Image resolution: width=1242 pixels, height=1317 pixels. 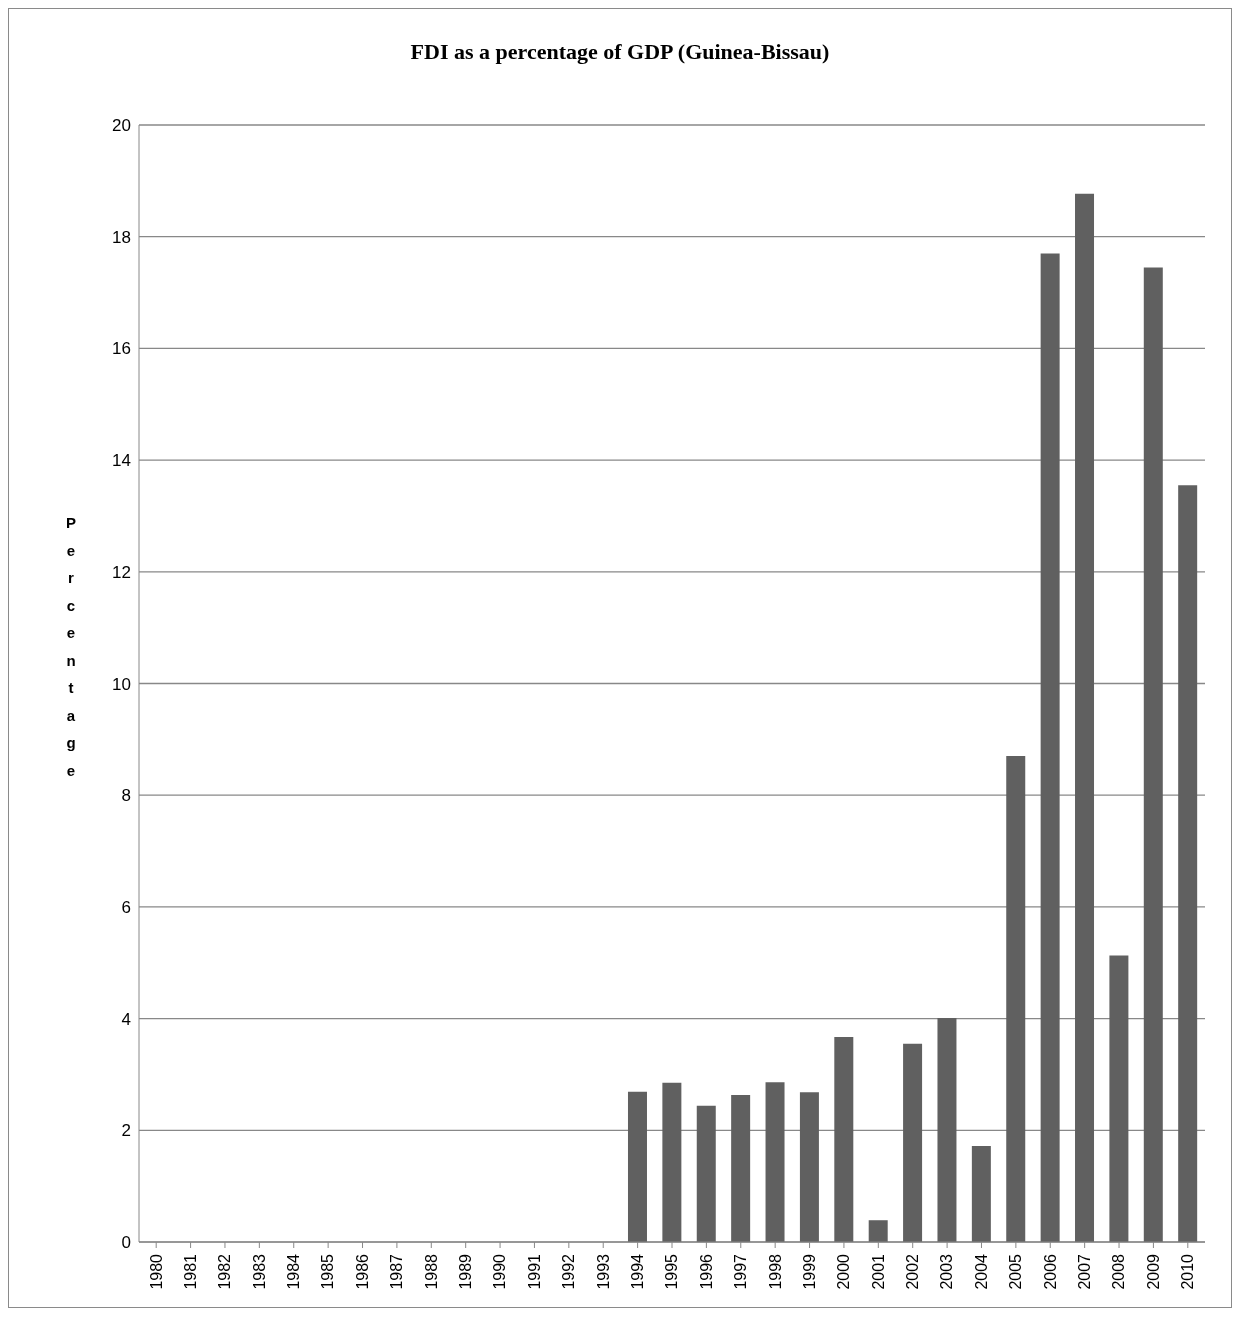 I want to click on x-tick-label: 1993, so click(x=603, y=1271).